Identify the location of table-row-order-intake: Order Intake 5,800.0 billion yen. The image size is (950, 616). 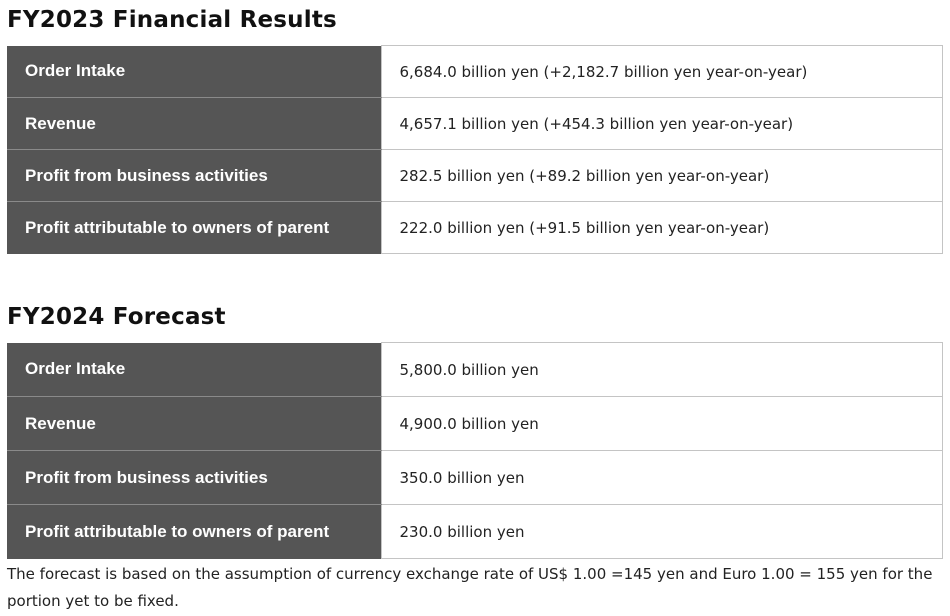
(475, 369).